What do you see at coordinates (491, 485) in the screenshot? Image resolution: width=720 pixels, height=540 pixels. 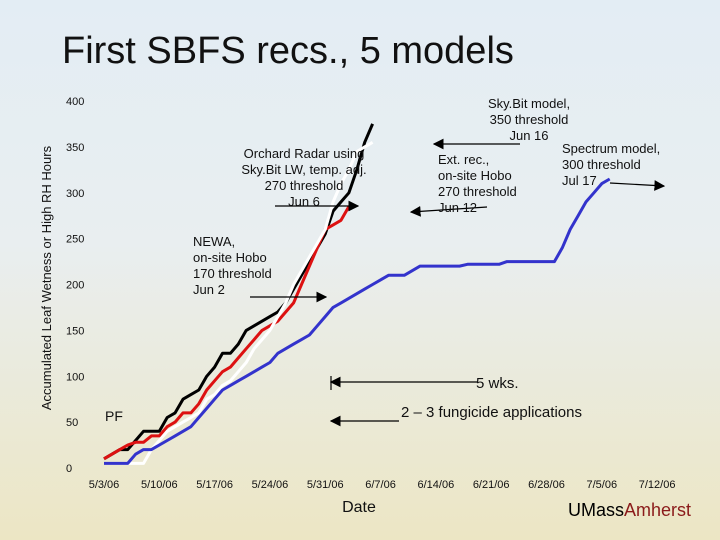 I see `x-tick-label: 6/21/06` at bounding box center [491, 485].